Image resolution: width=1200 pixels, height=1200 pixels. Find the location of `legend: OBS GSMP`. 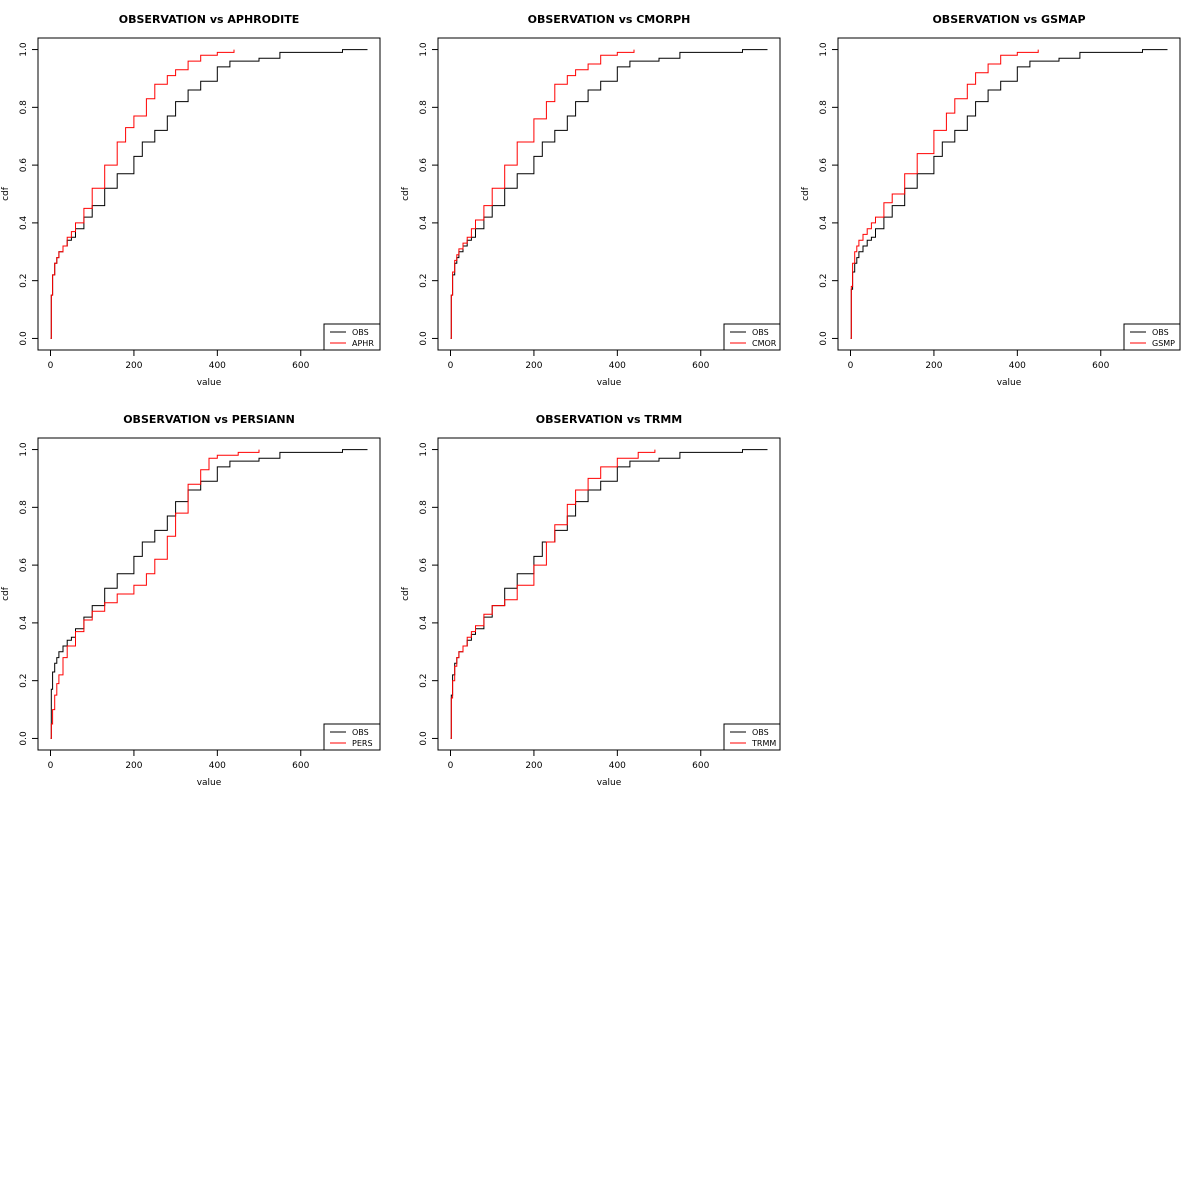

legend: OBS GSMP is located at coordinates (1152, 337).